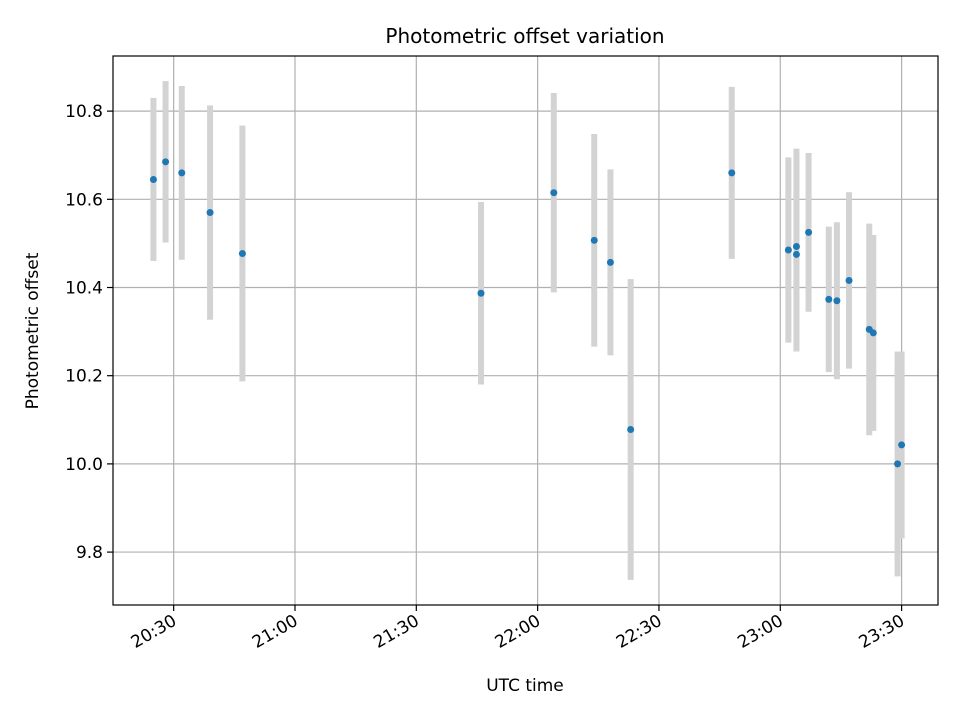 The image size is (960, 720). Describe the element at coordinates (524, 36) in the screenshot. I see `chart-title: Photometric offset variation` at that location.